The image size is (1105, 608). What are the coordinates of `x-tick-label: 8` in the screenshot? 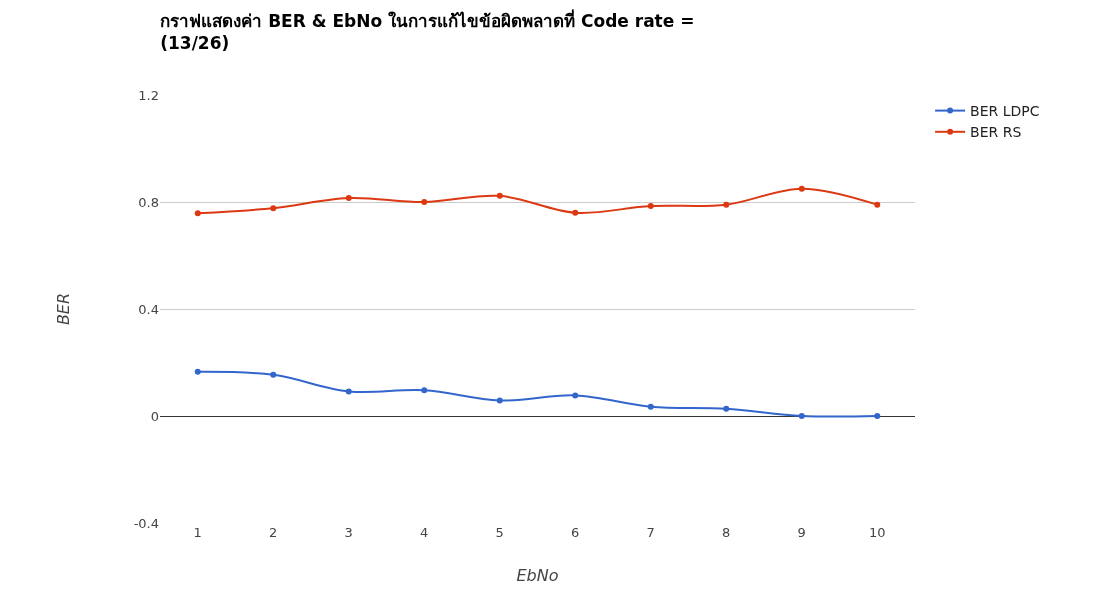 It's located at (726, 532).